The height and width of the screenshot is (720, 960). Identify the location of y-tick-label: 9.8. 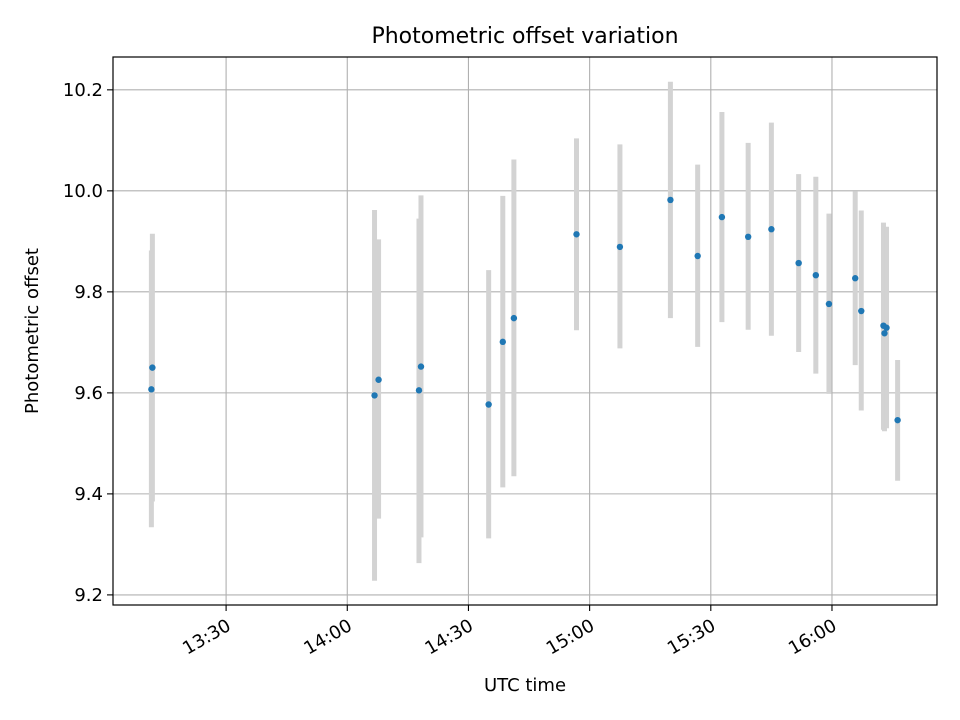
(88, 292).